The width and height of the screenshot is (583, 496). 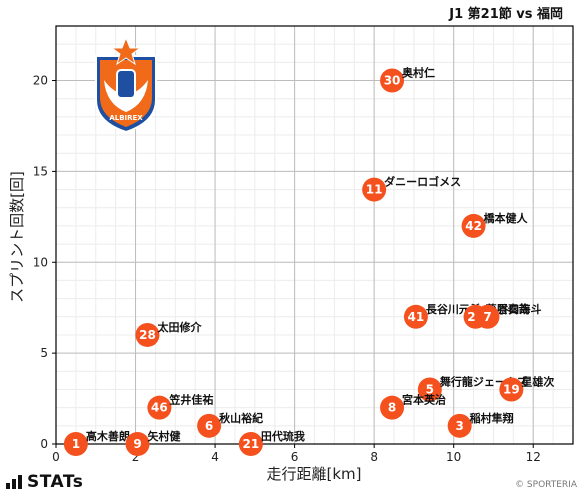 I want to click on point-name-label: 奥村仁, so click(x=418, y=73).